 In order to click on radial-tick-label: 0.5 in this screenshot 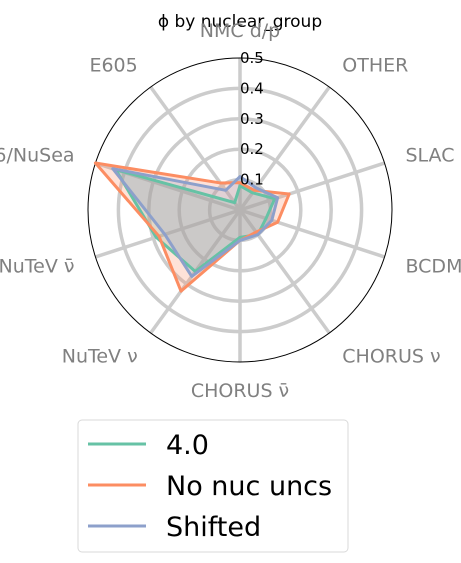, I will do `click(252, 58)`.